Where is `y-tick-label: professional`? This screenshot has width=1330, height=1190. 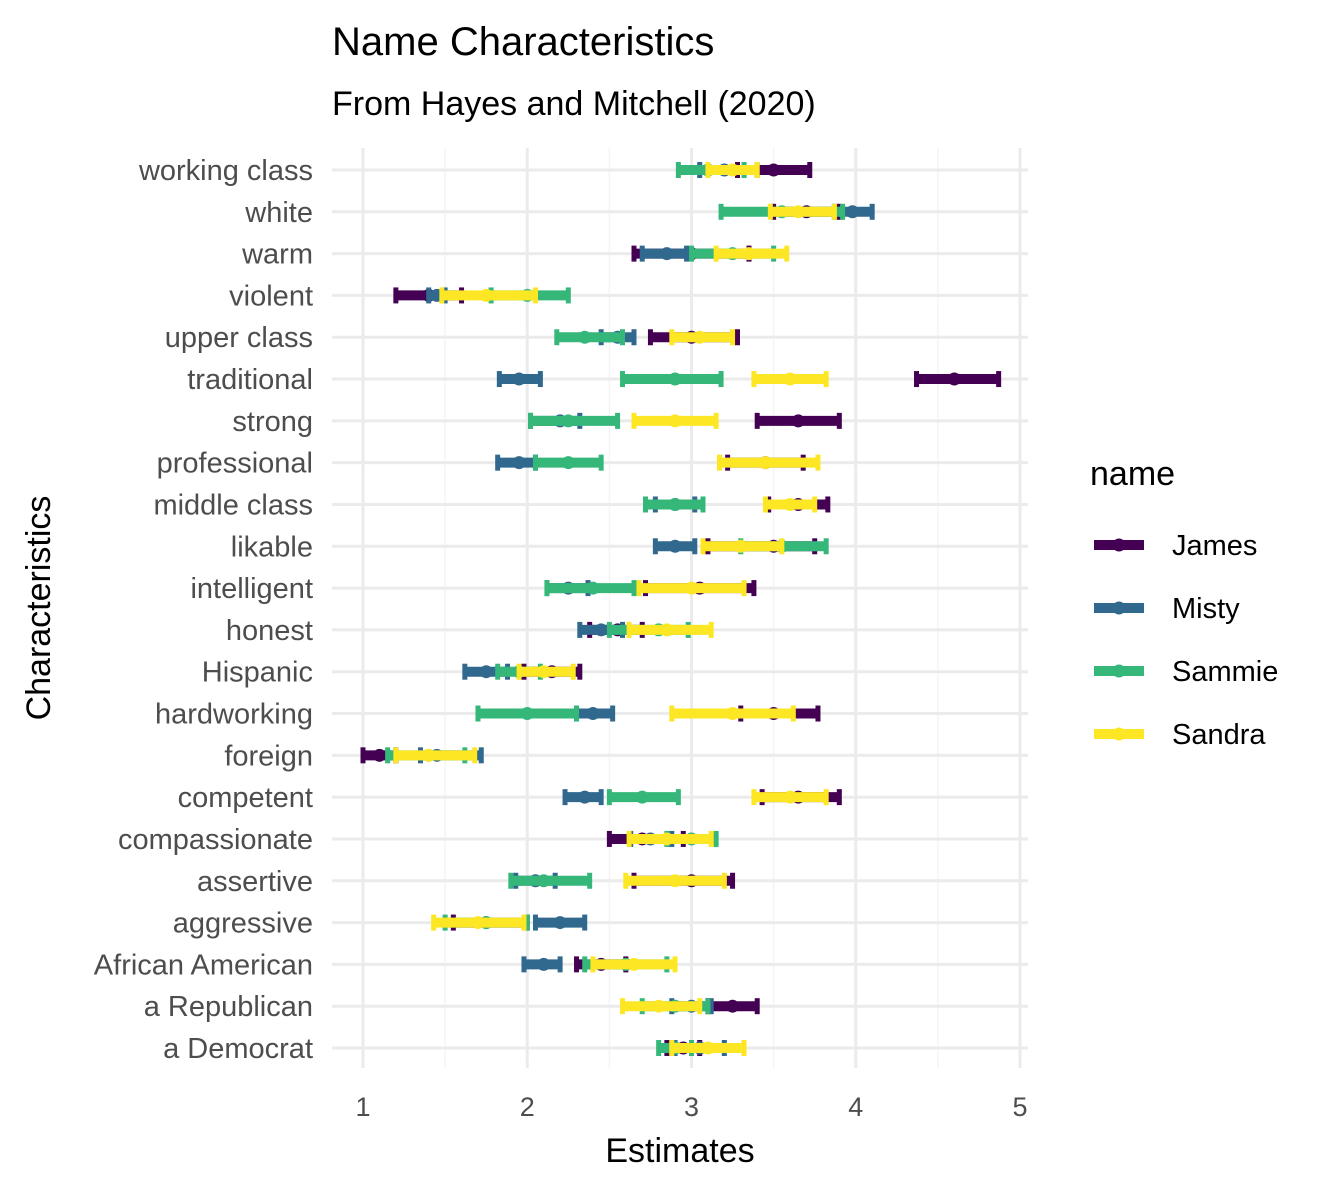 y-tick-label: professional is located at coordinates (235, 464).